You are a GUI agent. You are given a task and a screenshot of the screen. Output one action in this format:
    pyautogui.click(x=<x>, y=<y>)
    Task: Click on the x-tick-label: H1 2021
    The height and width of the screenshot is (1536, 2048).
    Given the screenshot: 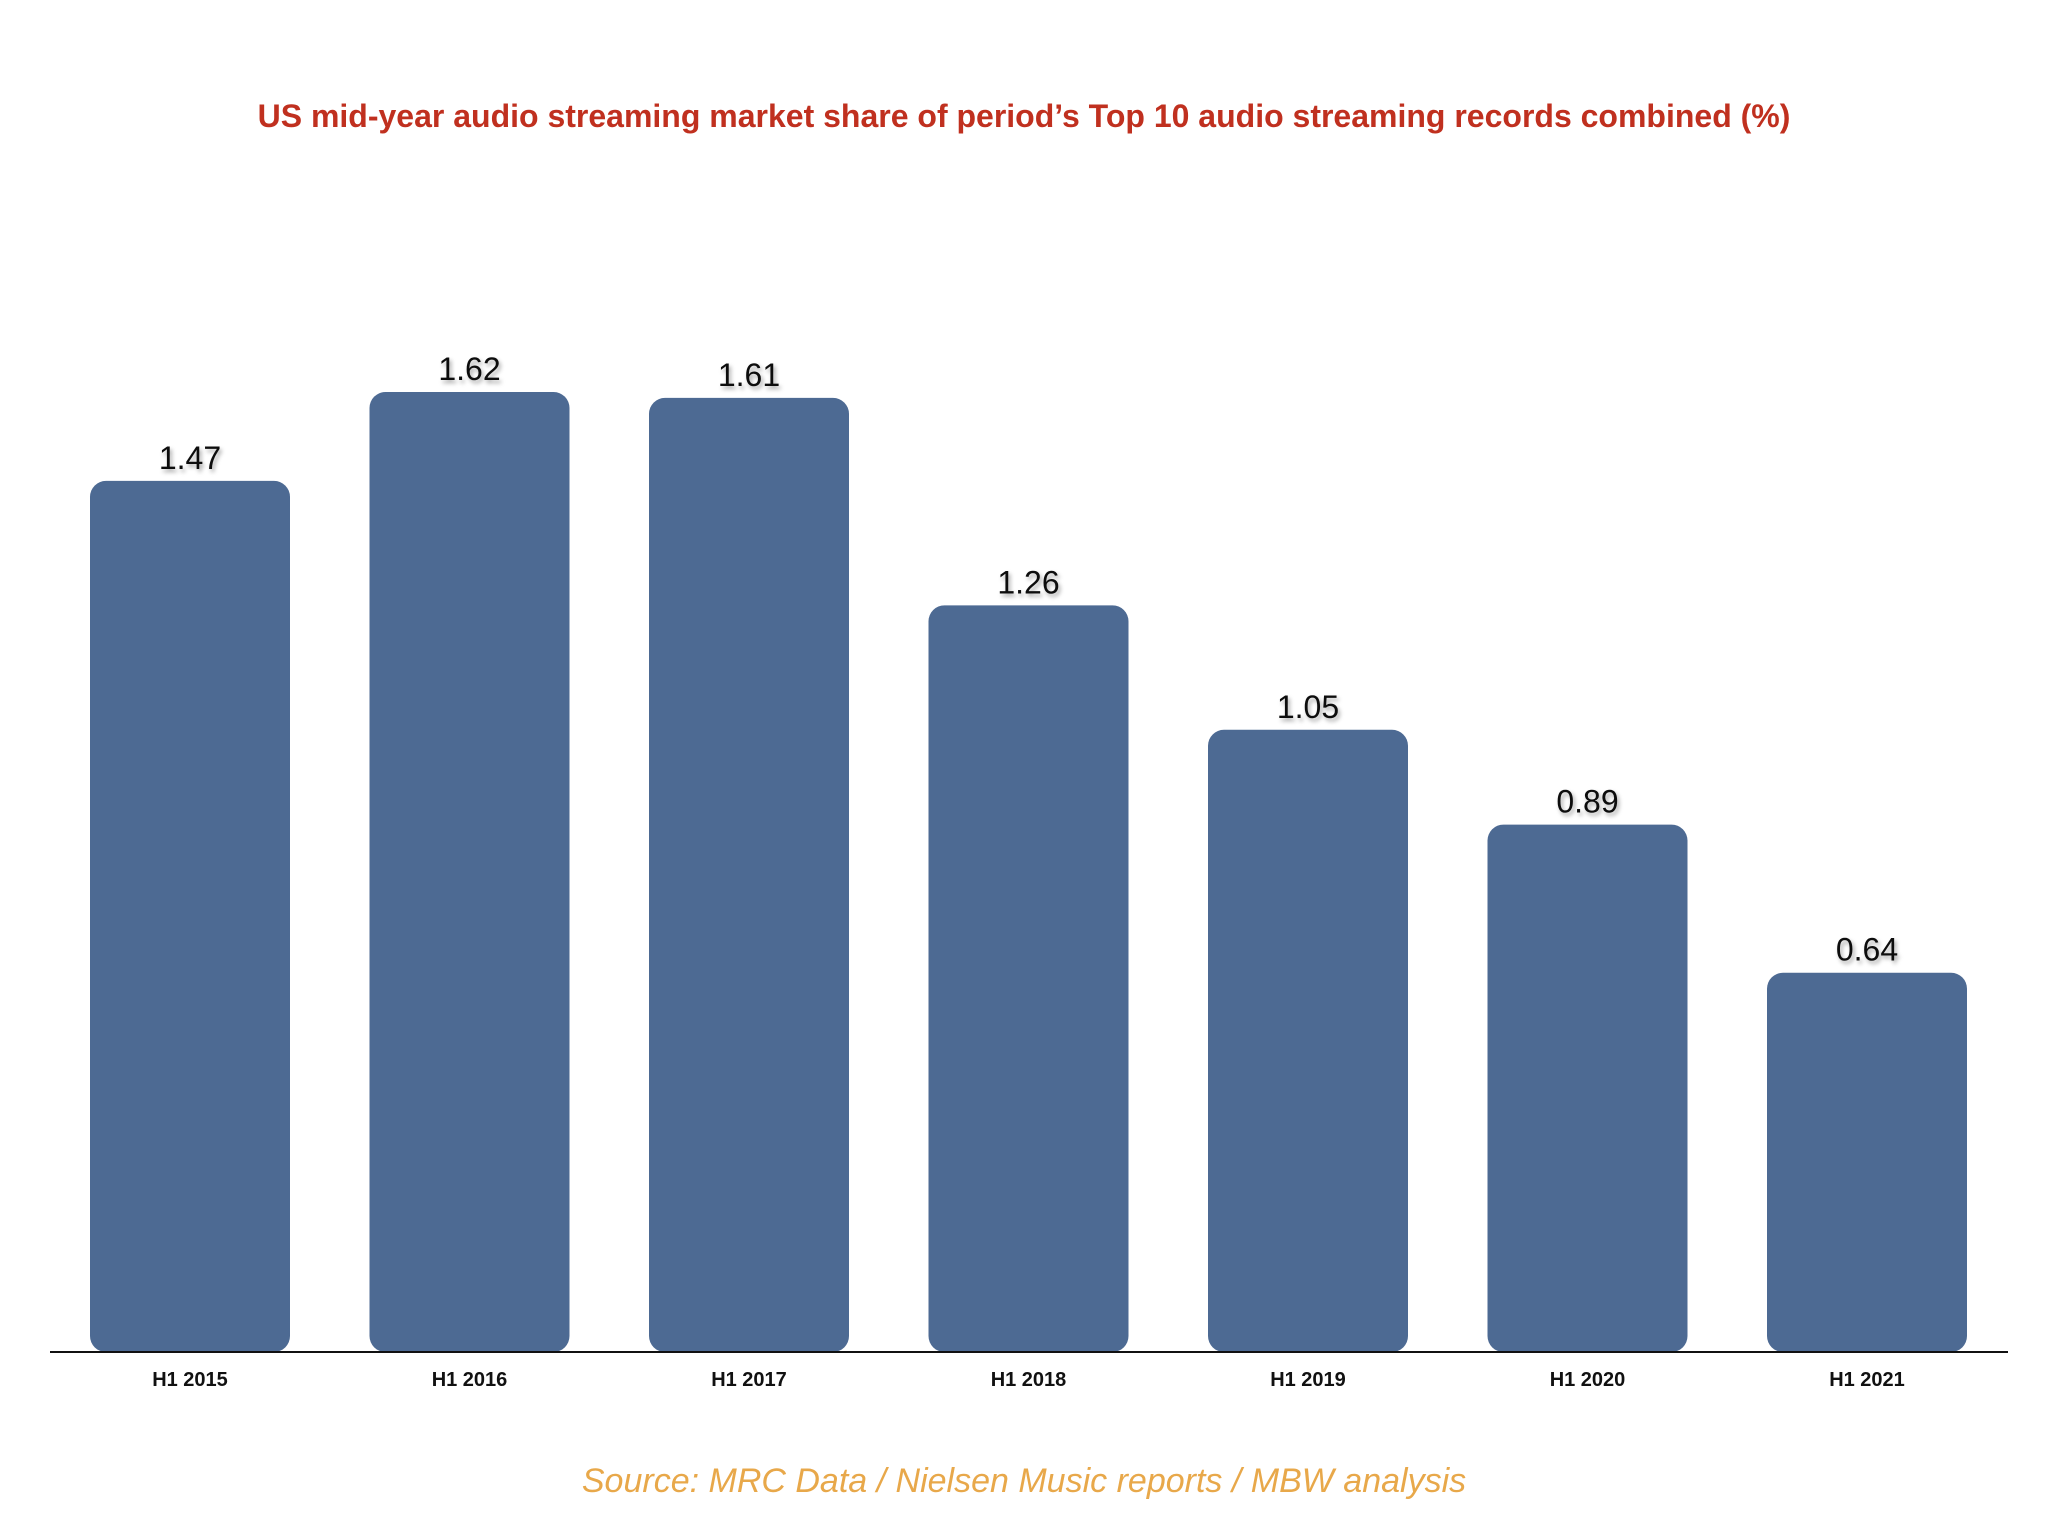 What is the action you would take?
    pyautogui.click(x=1867, y=1380)
    